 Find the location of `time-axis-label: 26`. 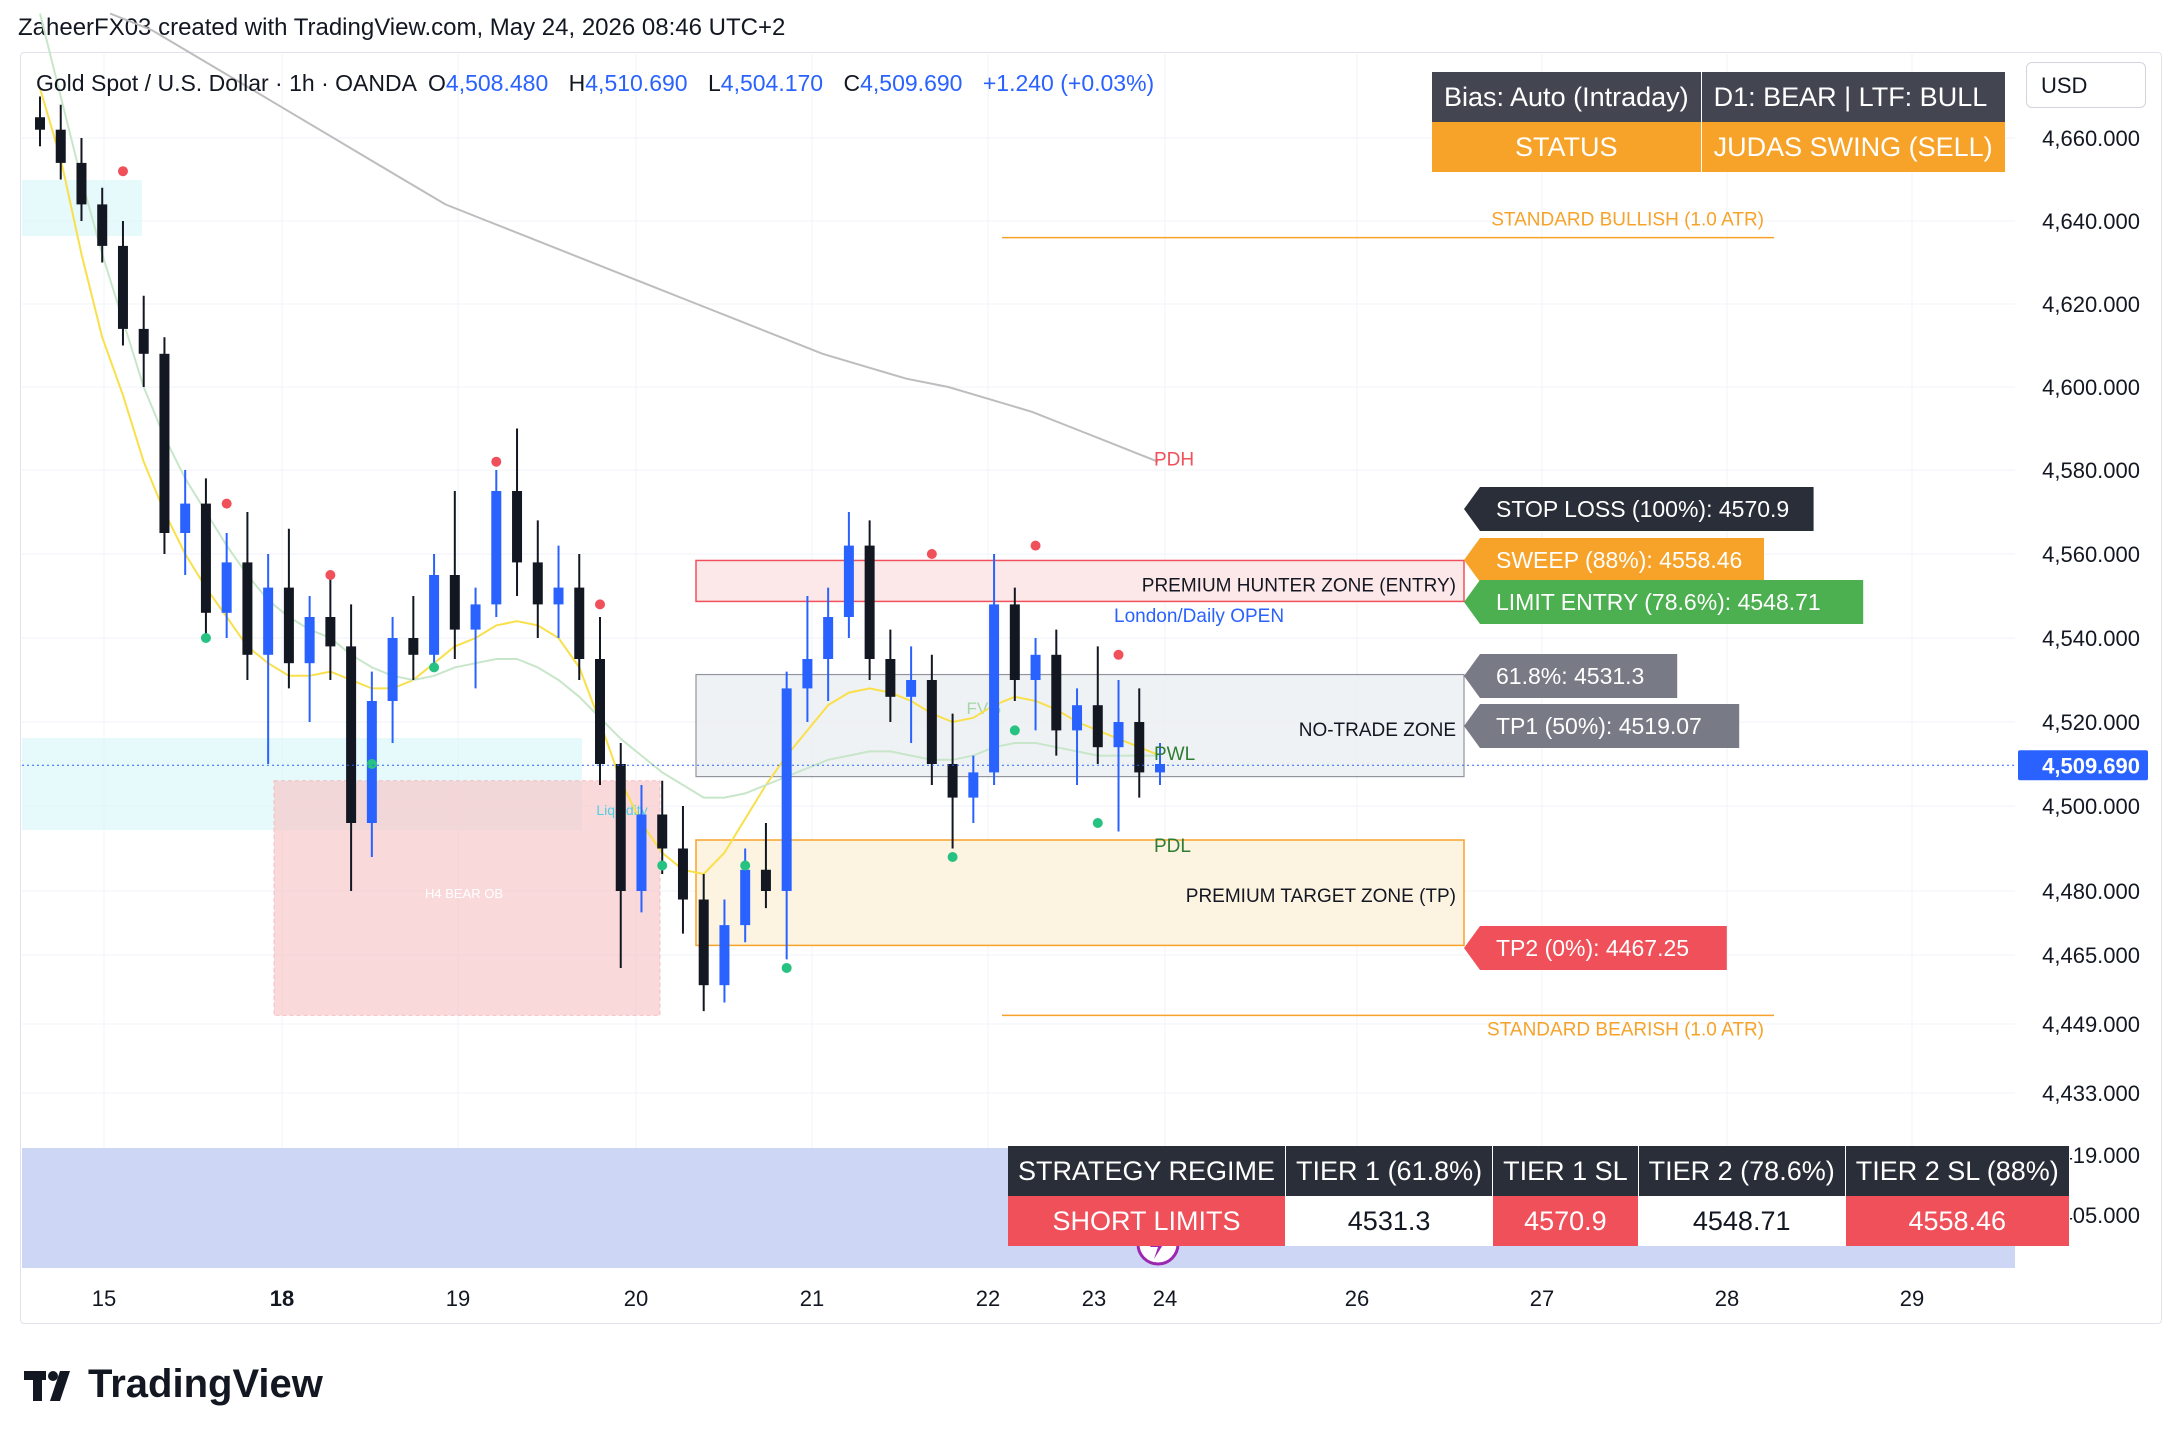

time-axis-label: 26 is located at coordinates (1357, 1298).